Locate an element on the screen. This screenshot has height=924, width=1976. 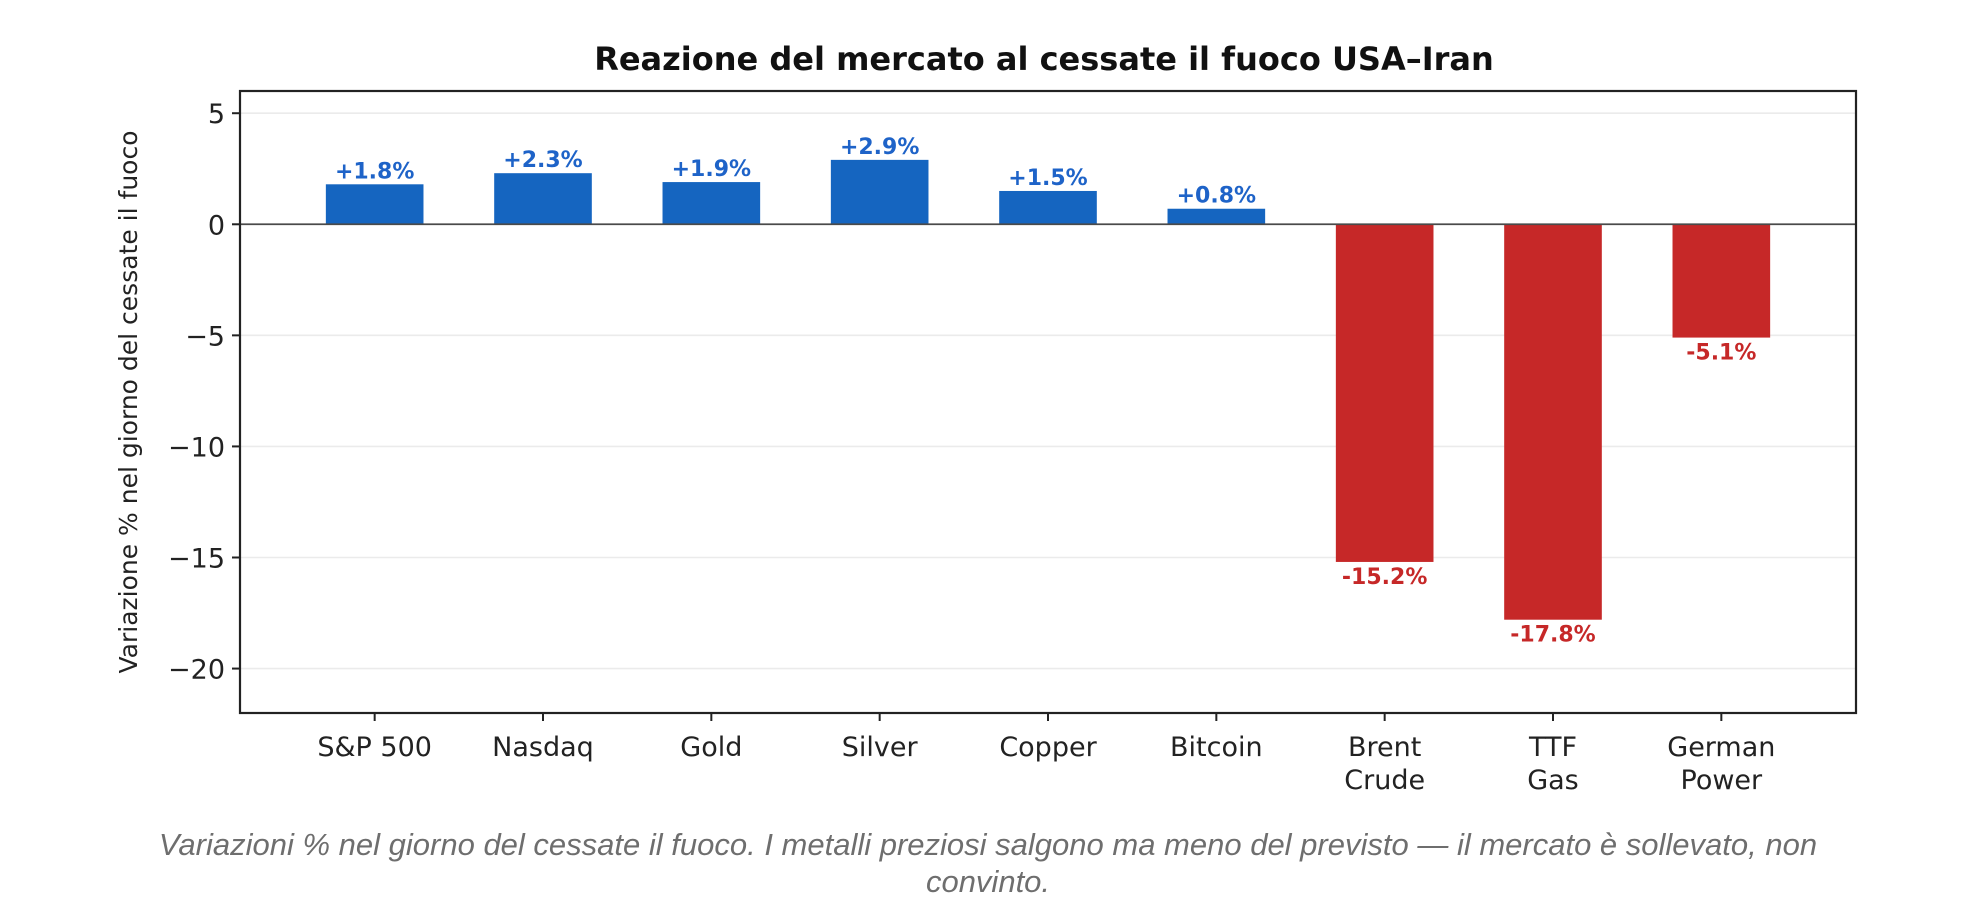
x-tick-label: Copper is located at coordinates (1048, 747).